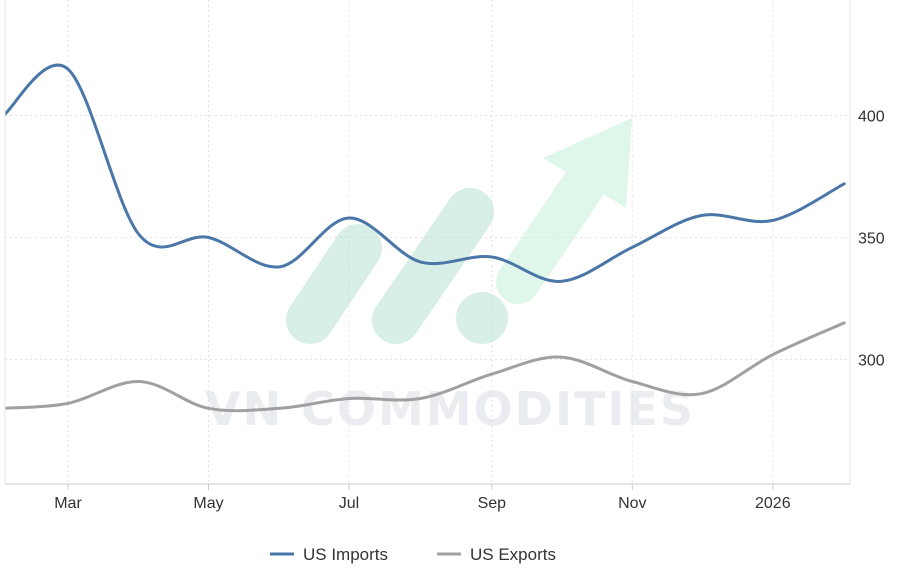 The height and width of the screenshot is (570, 900). I want to click on watermark-arrow-shaft, so click(550, 234).